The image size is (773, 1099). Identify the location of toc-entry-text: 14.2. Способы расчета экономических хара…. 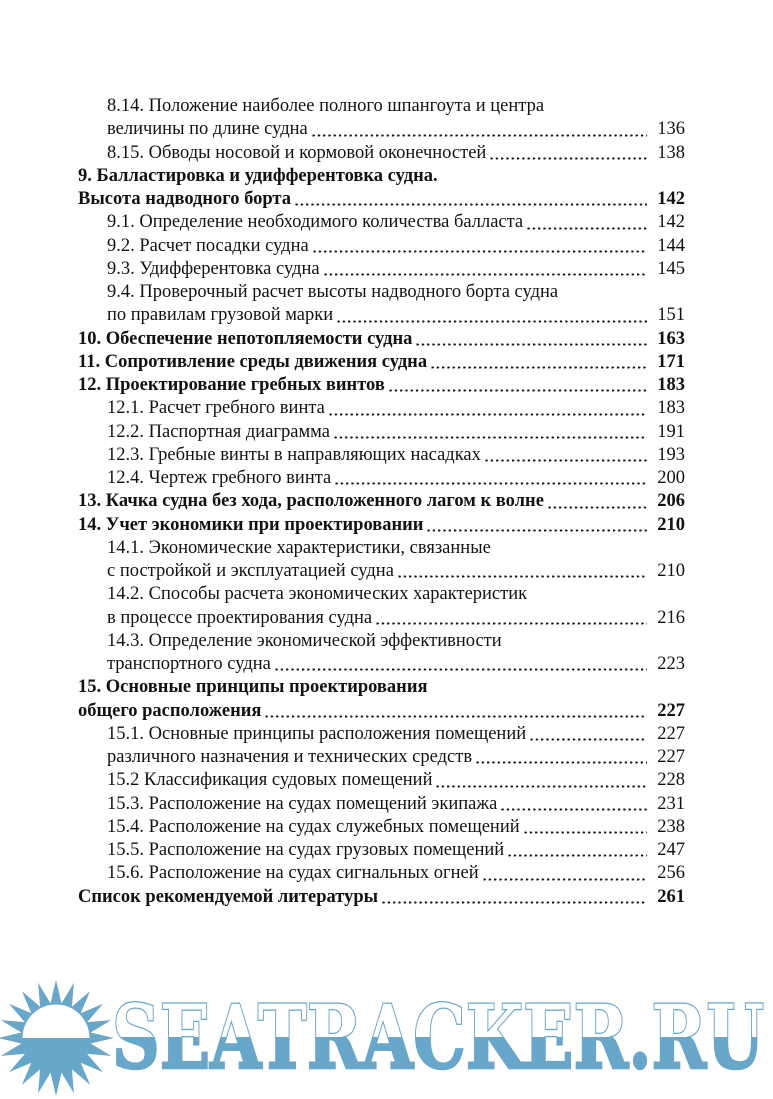
(317, 594).